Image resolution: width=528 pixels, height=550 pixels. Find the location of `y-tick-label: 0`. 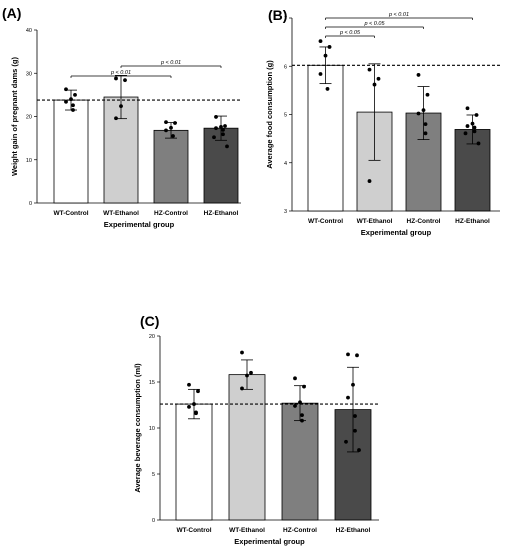

y-tick-label: 0 is located at coordinates (30, 204).